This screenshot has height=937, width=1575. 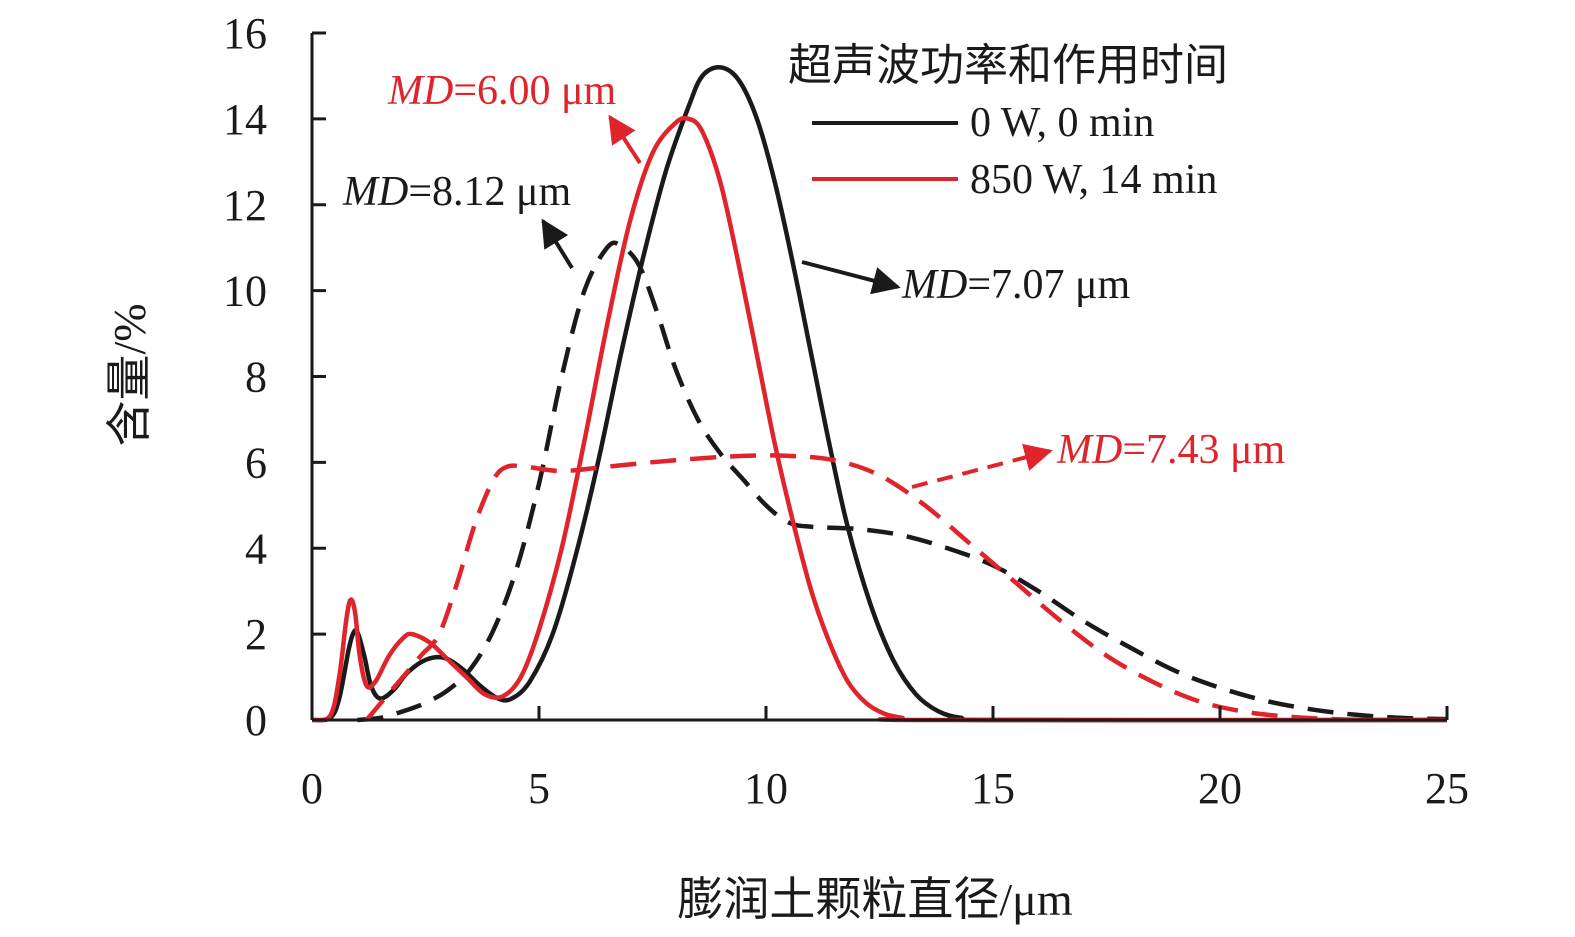 I want to click on annotation-md-707: MD=7.07 μm, so click(x=1016, y=285).